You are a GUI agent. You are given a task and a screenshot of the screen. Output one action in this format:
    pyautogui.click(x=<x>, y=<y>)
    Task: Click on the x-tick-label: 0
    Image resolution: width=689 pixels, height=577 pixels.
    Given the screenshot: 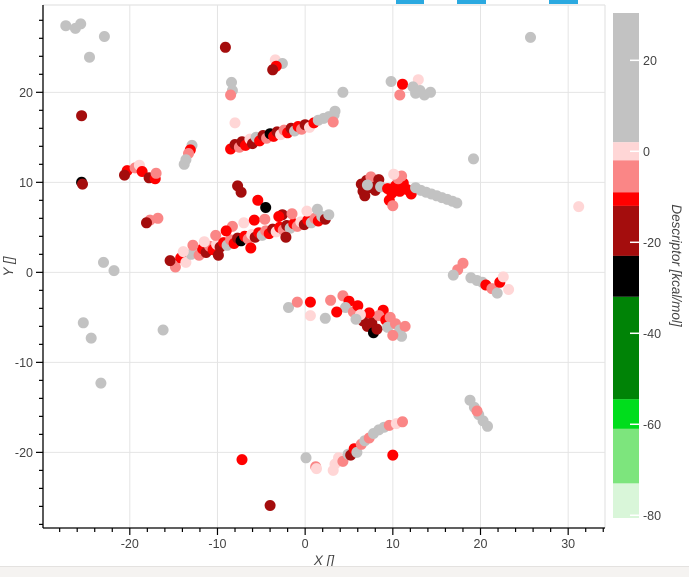 What is the action you would take?
    pyautogui.click(x=305, y=544)
    